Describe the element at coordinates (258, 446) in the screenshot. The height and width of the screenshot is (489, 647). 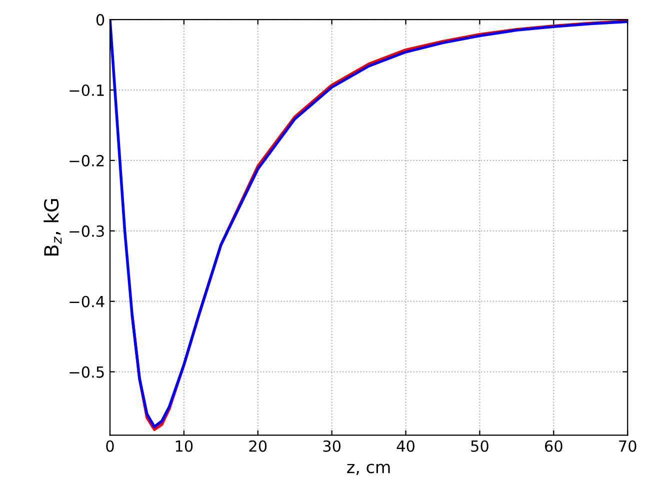
I see `x-tick-label: 20` at that location.